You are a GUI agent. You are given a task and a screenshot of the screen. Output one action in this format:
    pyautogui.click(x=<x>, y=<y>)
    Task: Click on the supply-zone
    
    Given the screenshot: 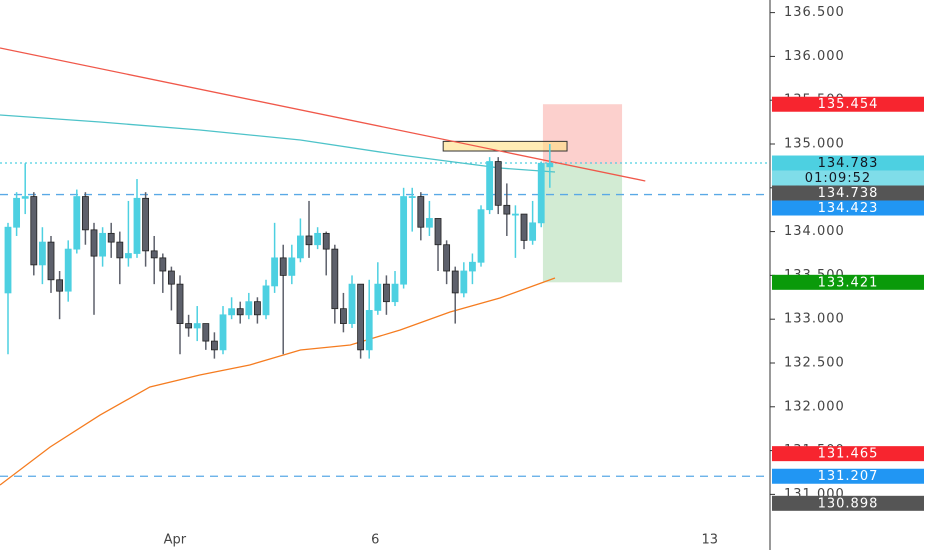 What is the action you would take?
    pyautogui.click(x=505, y=146)
    